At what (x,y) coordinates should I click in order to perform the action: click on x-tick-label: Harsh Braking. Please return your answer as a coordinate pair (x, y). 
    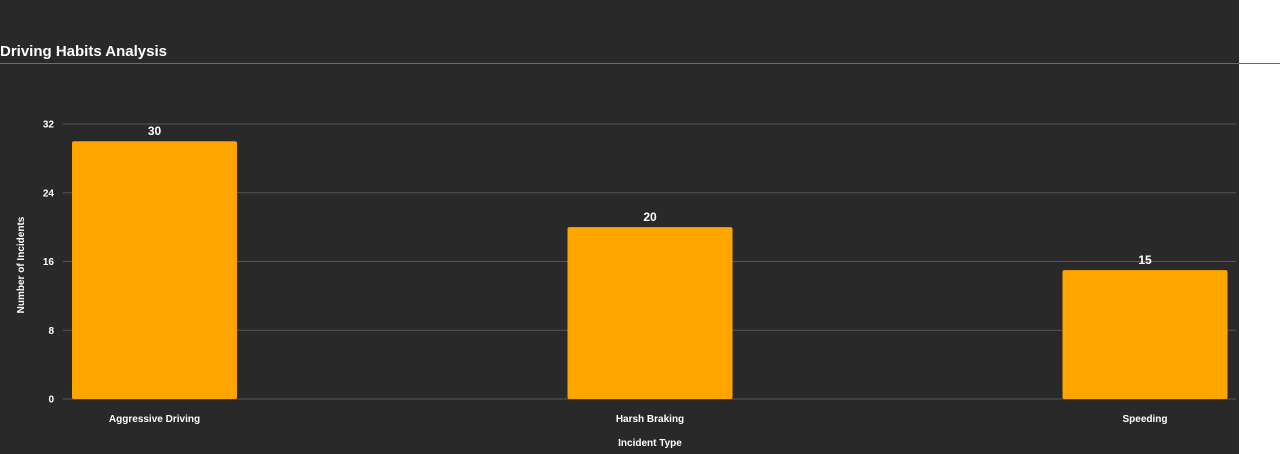
    Looking at the image, I should click on (650, 419).